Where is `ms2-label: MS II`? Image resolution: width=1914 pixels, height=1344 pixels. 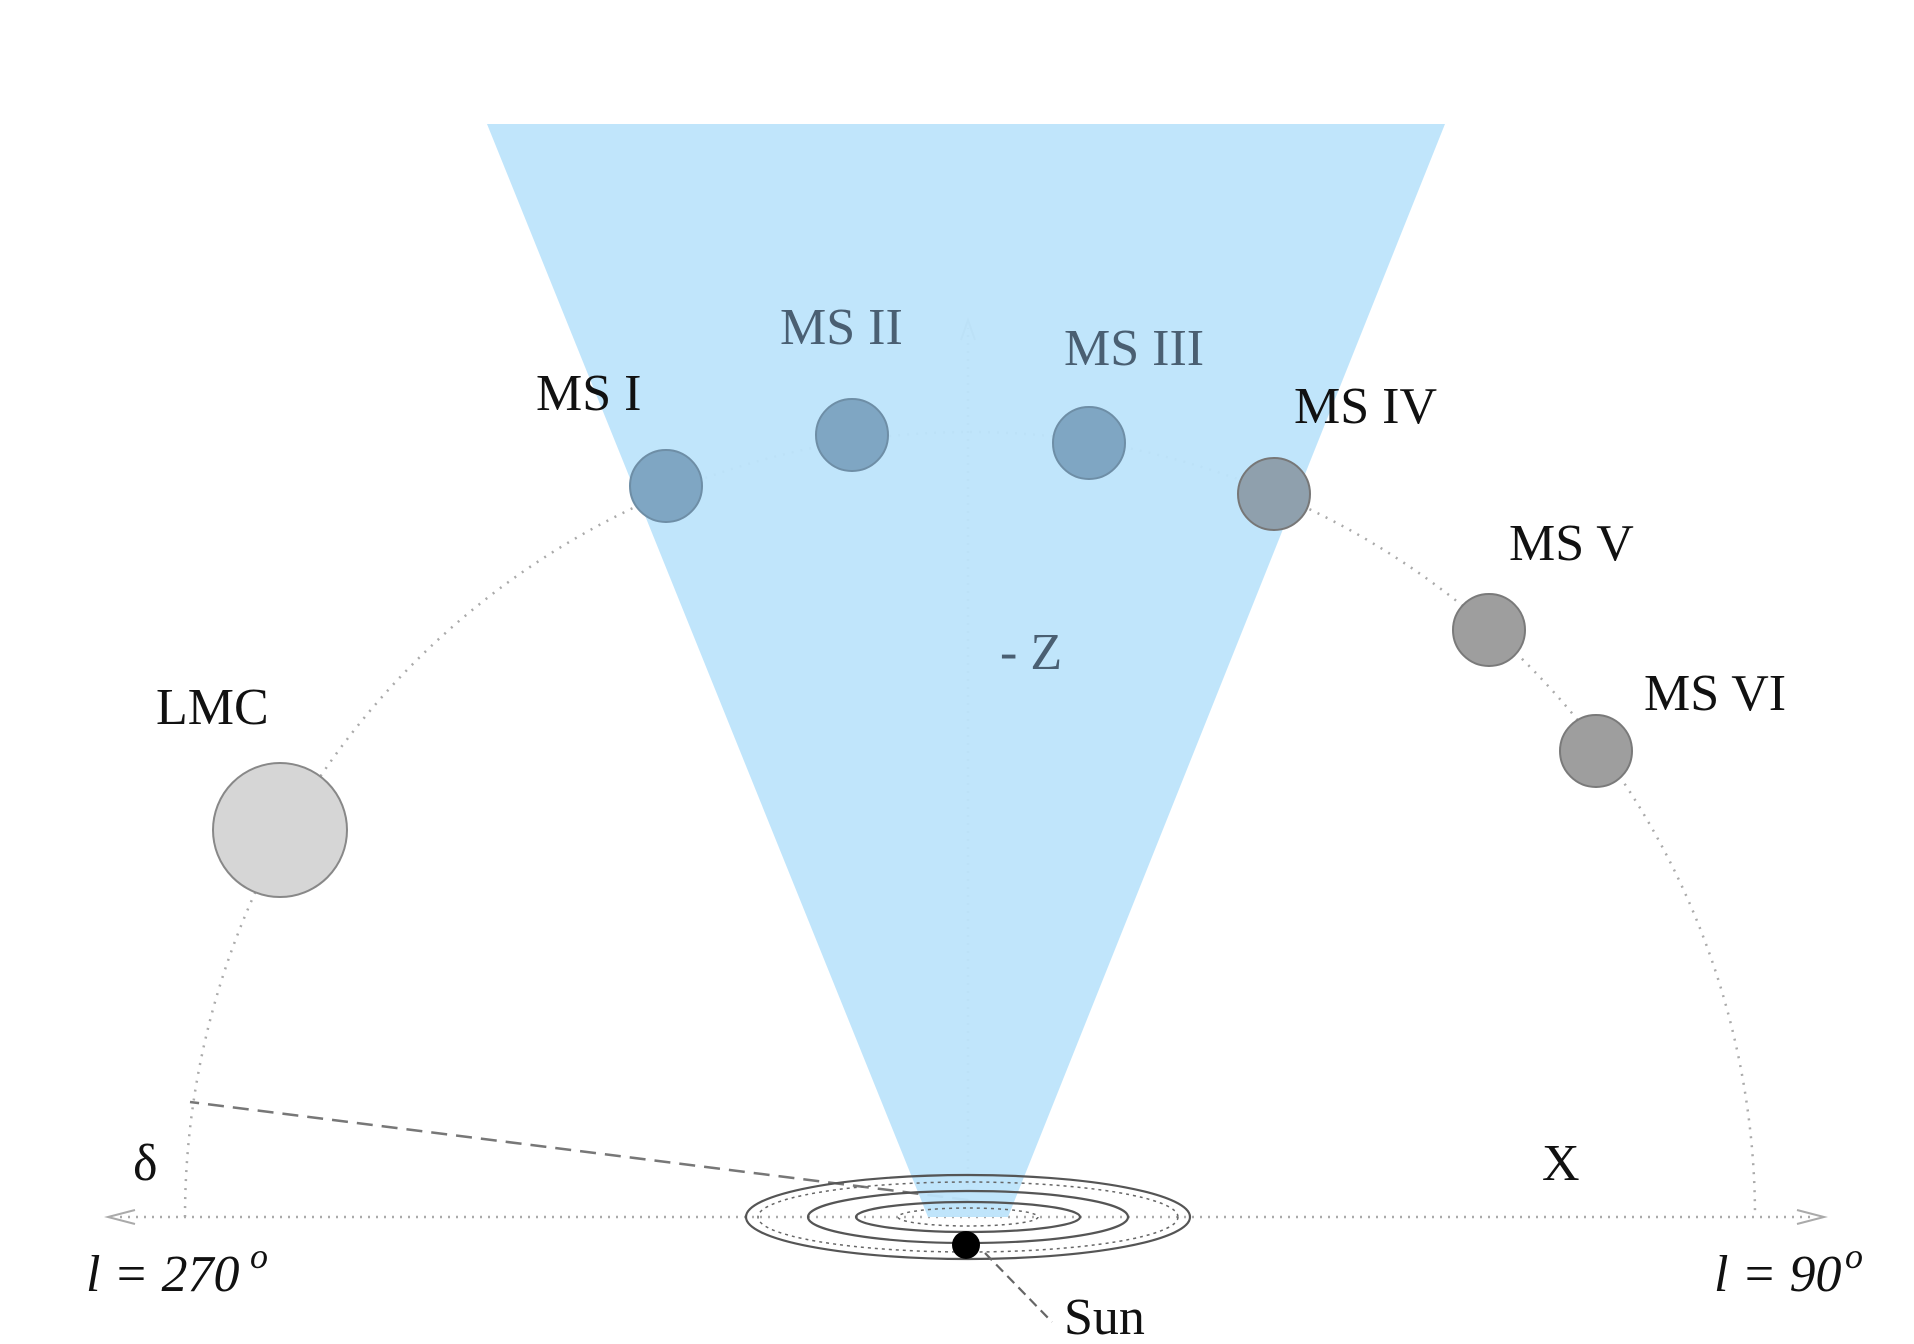 ms2-label: MS II is located at coordinates (841, 327).